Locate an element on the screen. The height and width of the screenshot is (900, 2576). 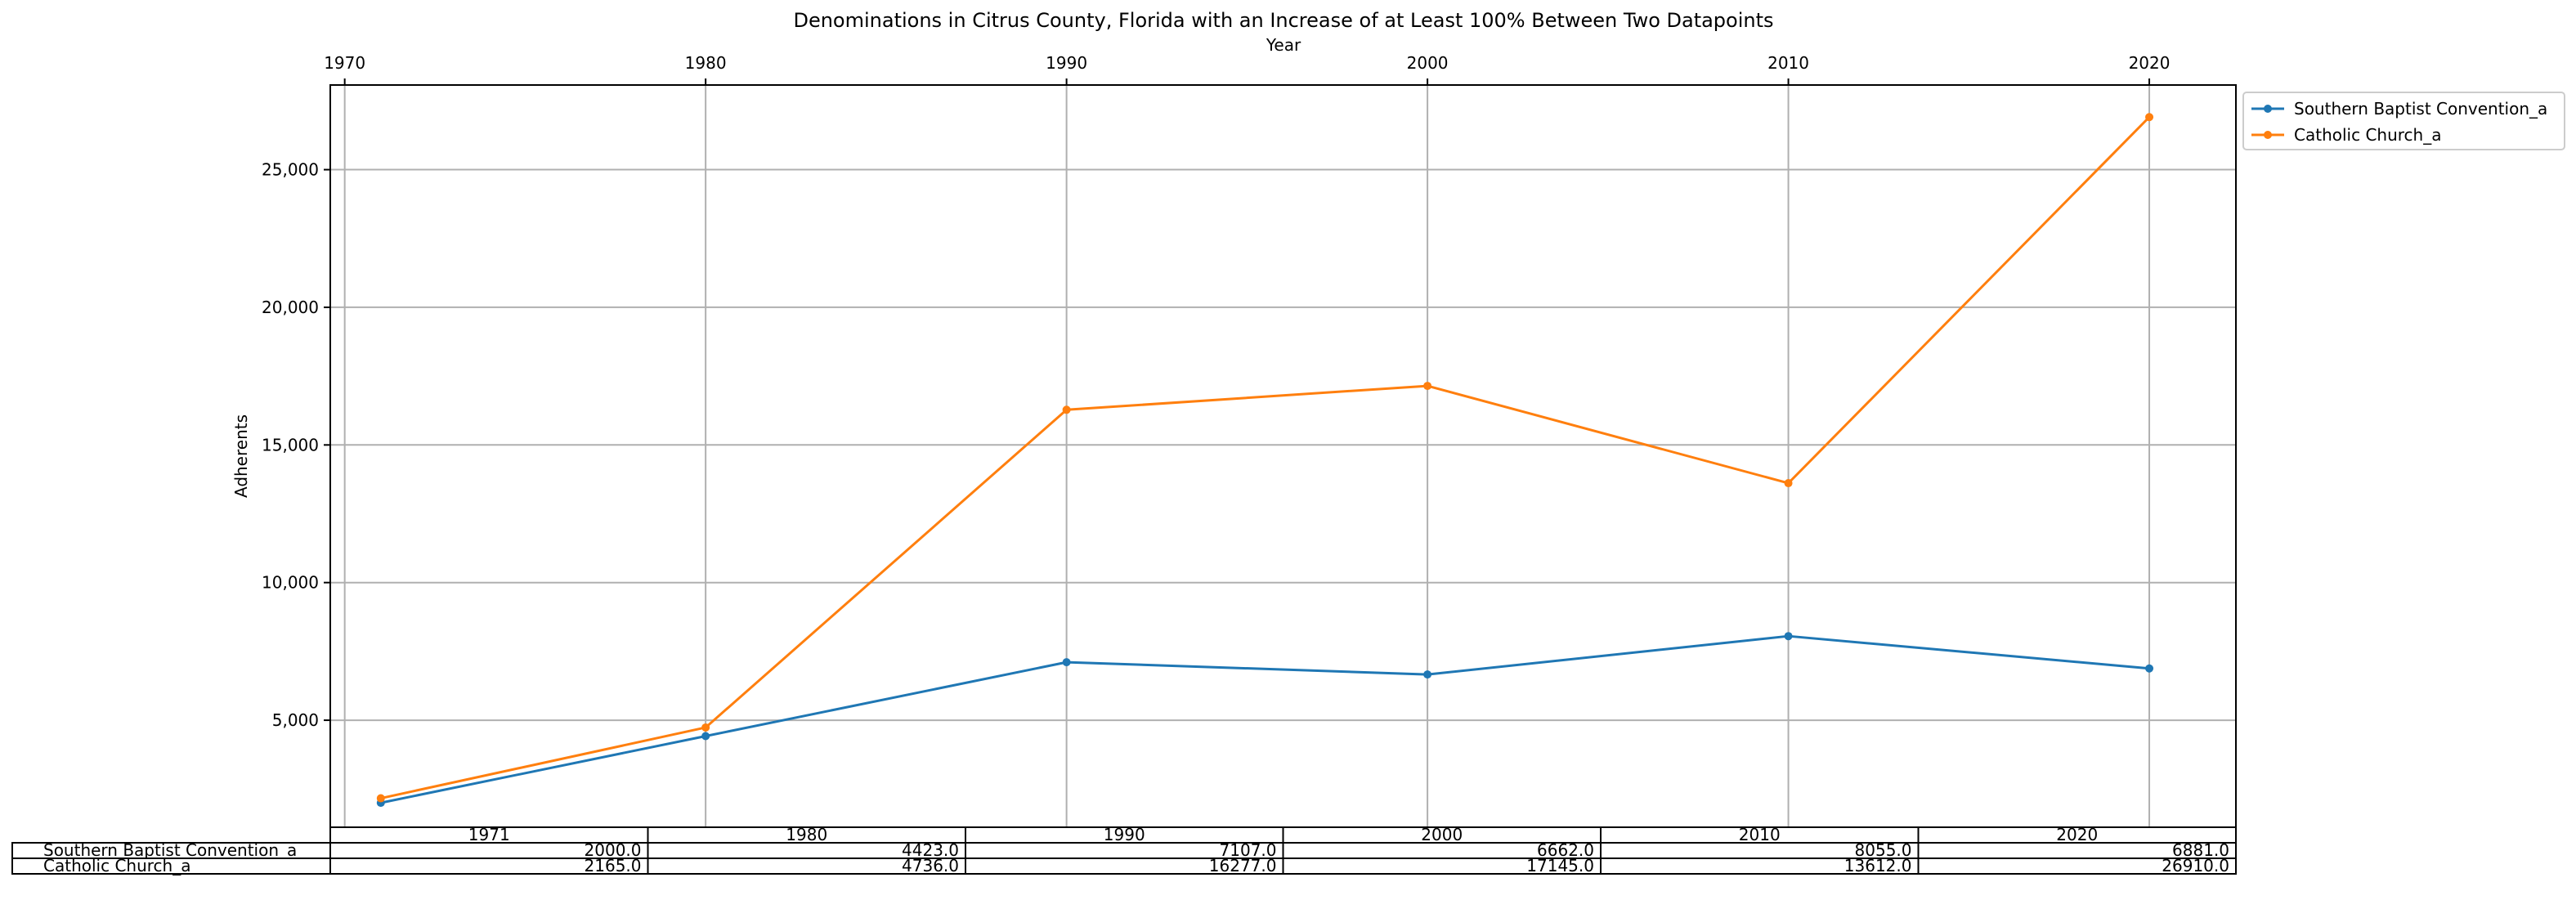
y-tick-label-20000: 20,000 is located at coordinates (290, 307).